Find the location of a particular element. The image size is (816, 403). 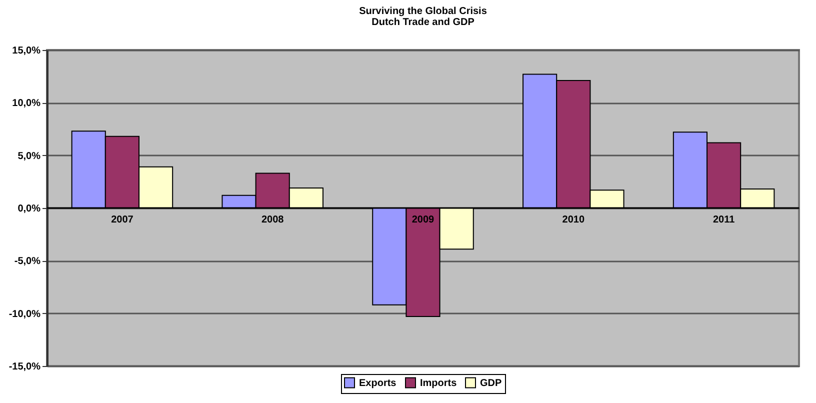

legend-label: Exports is located at coordinates (378, 383).